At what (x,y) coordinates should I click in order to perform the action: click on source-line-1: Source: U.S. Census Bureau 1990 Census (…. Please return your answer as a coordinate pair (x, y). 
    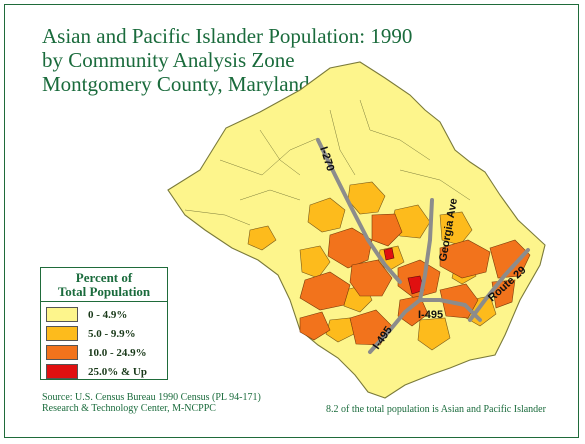
    Looking at the image, I should click on (151, 397).